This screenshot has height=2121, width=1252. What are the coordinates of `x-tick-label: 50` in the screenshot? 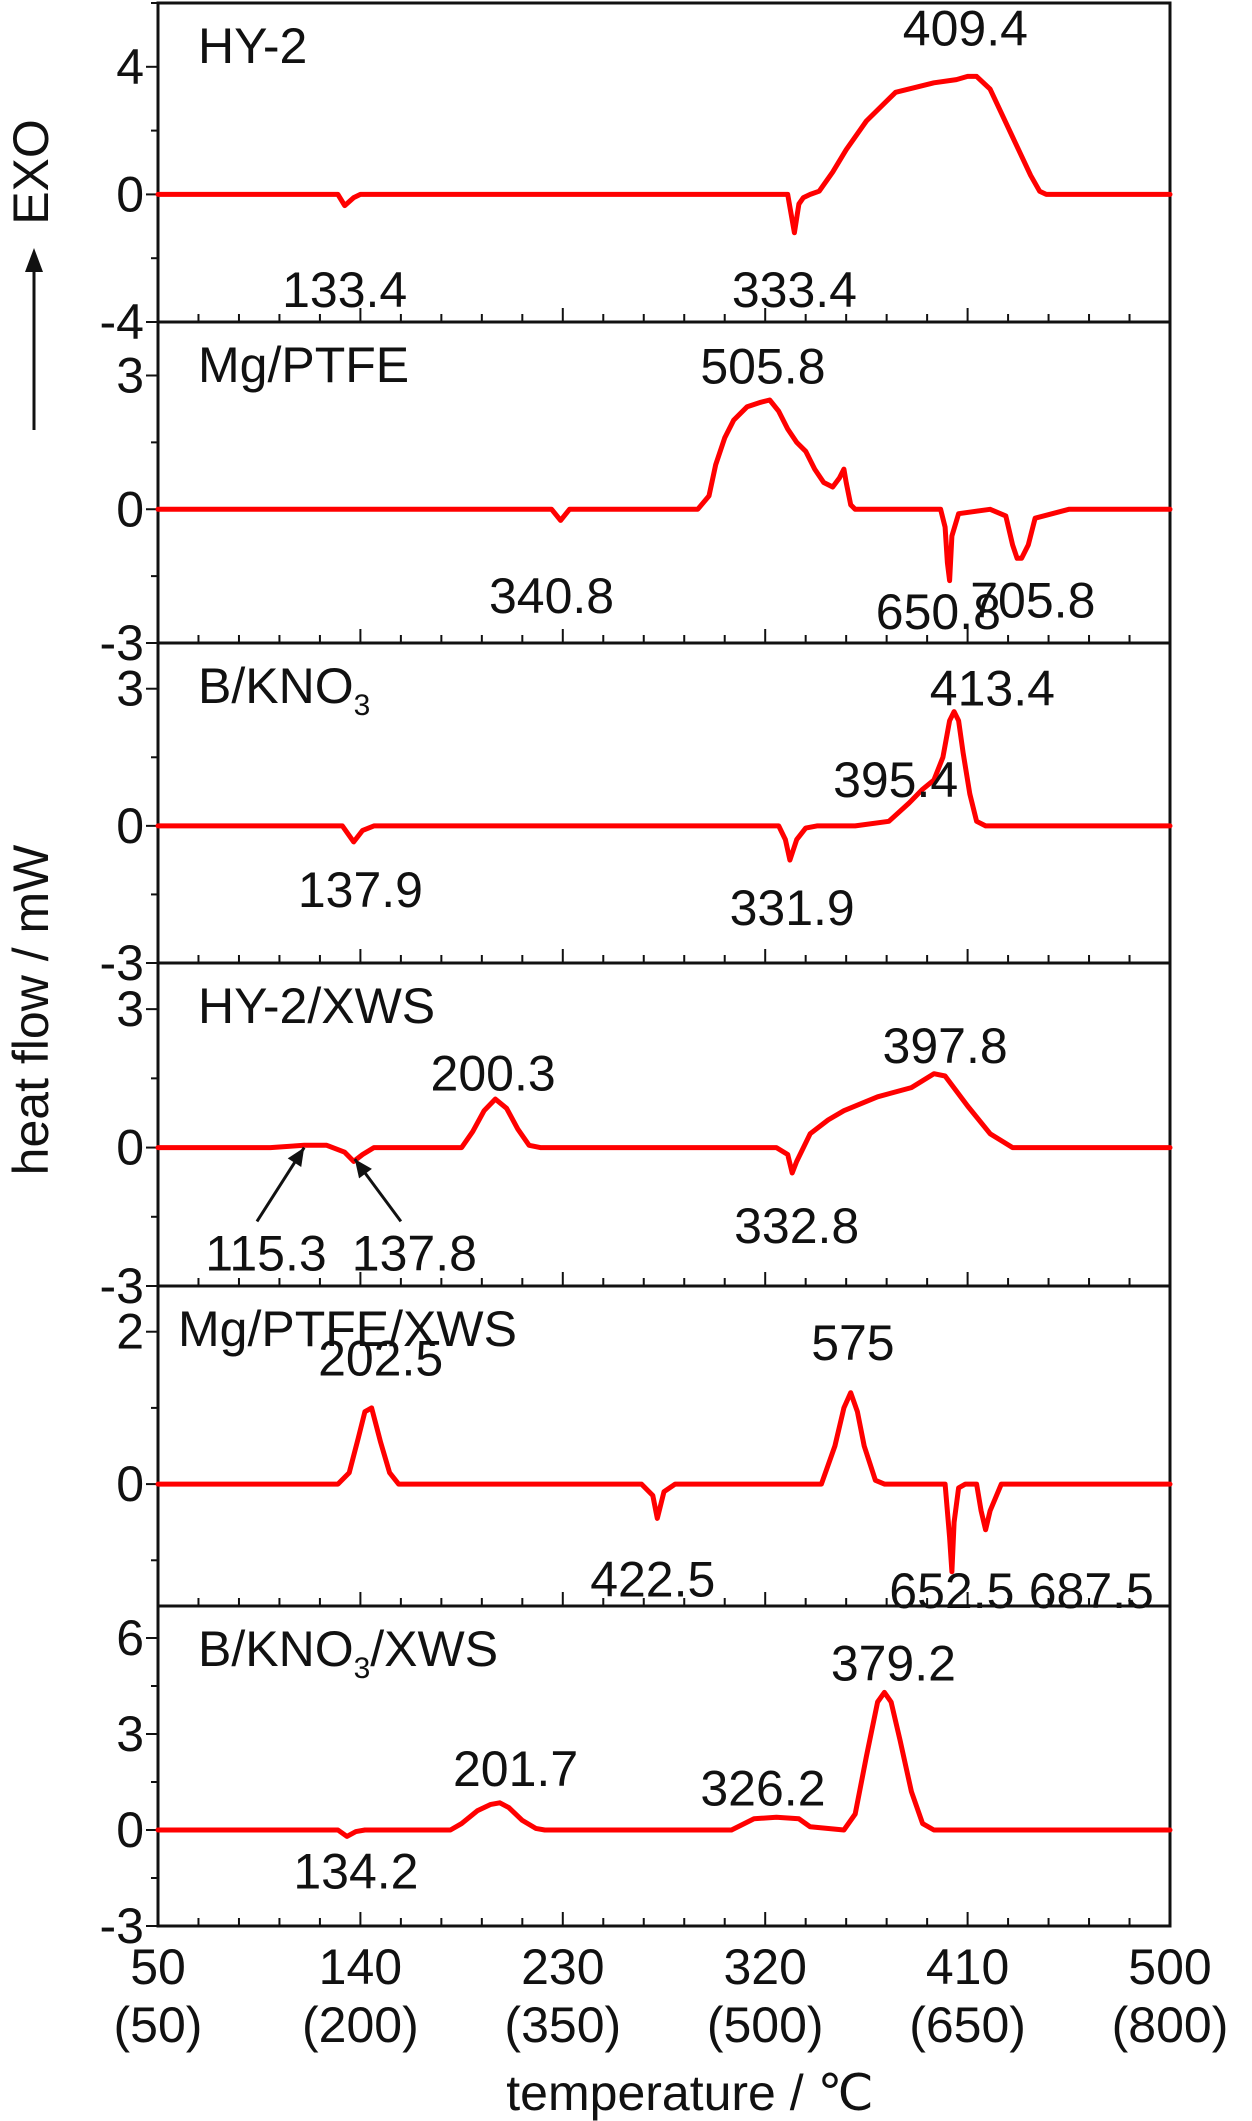 It's located at (158, 1967).